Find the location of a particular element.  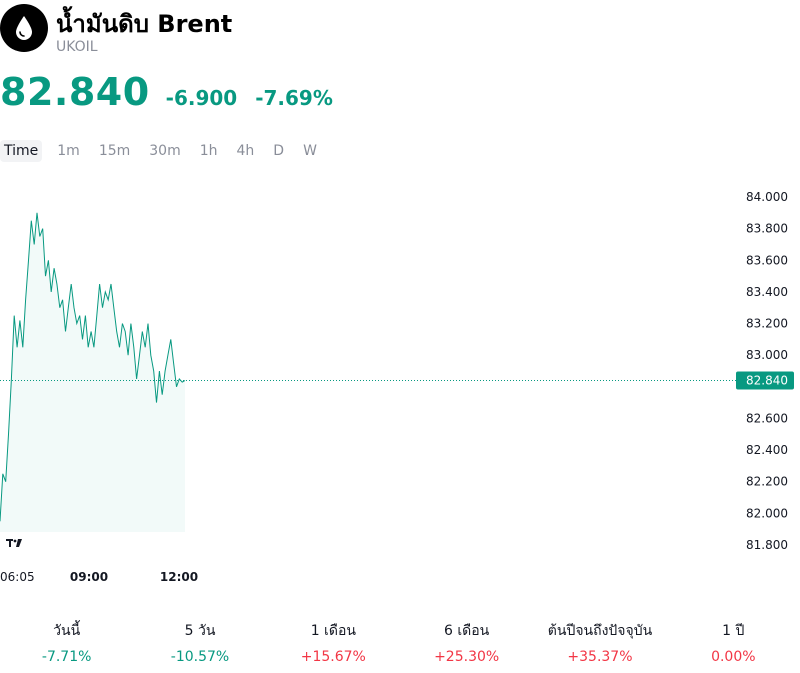

price-change-percent: -7.69% is located at coordinates (294, 98).